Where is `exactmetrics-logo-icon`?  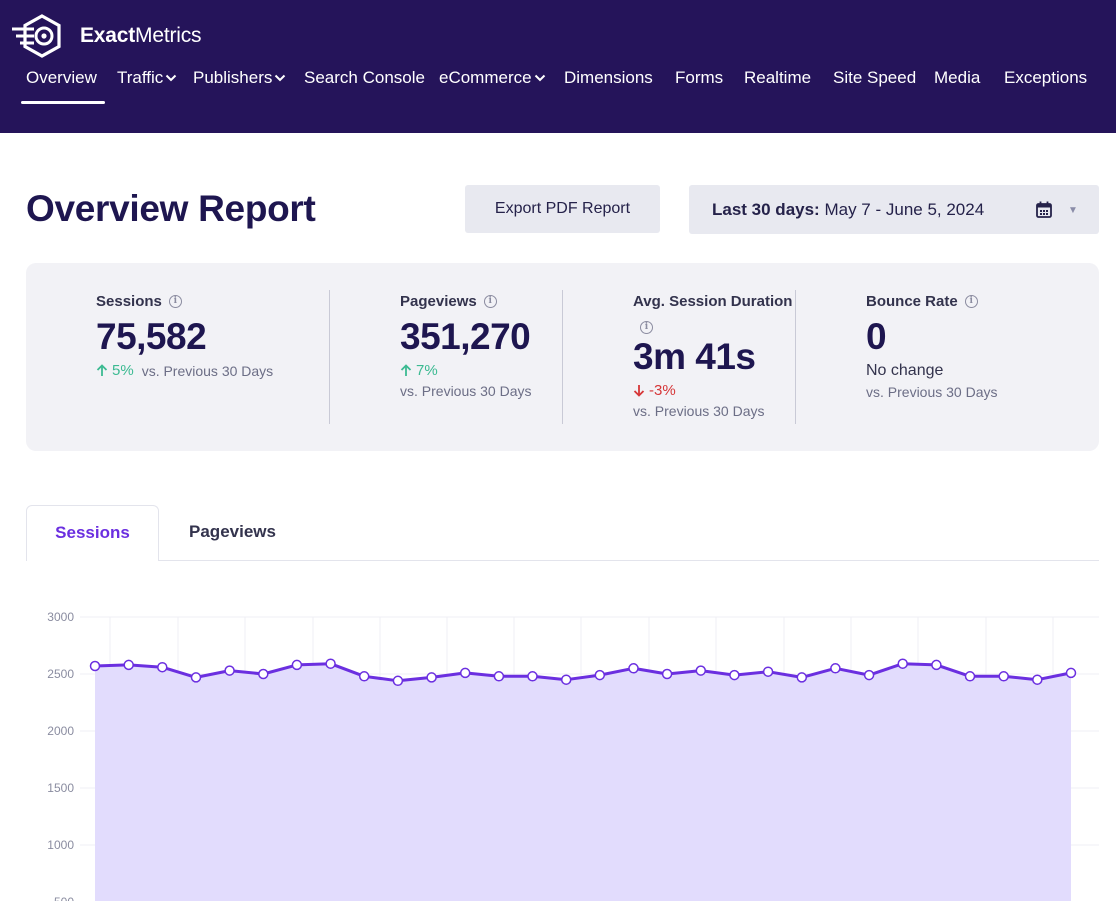
exactmetrics-logo-icon is located at coordinates (36, 36).